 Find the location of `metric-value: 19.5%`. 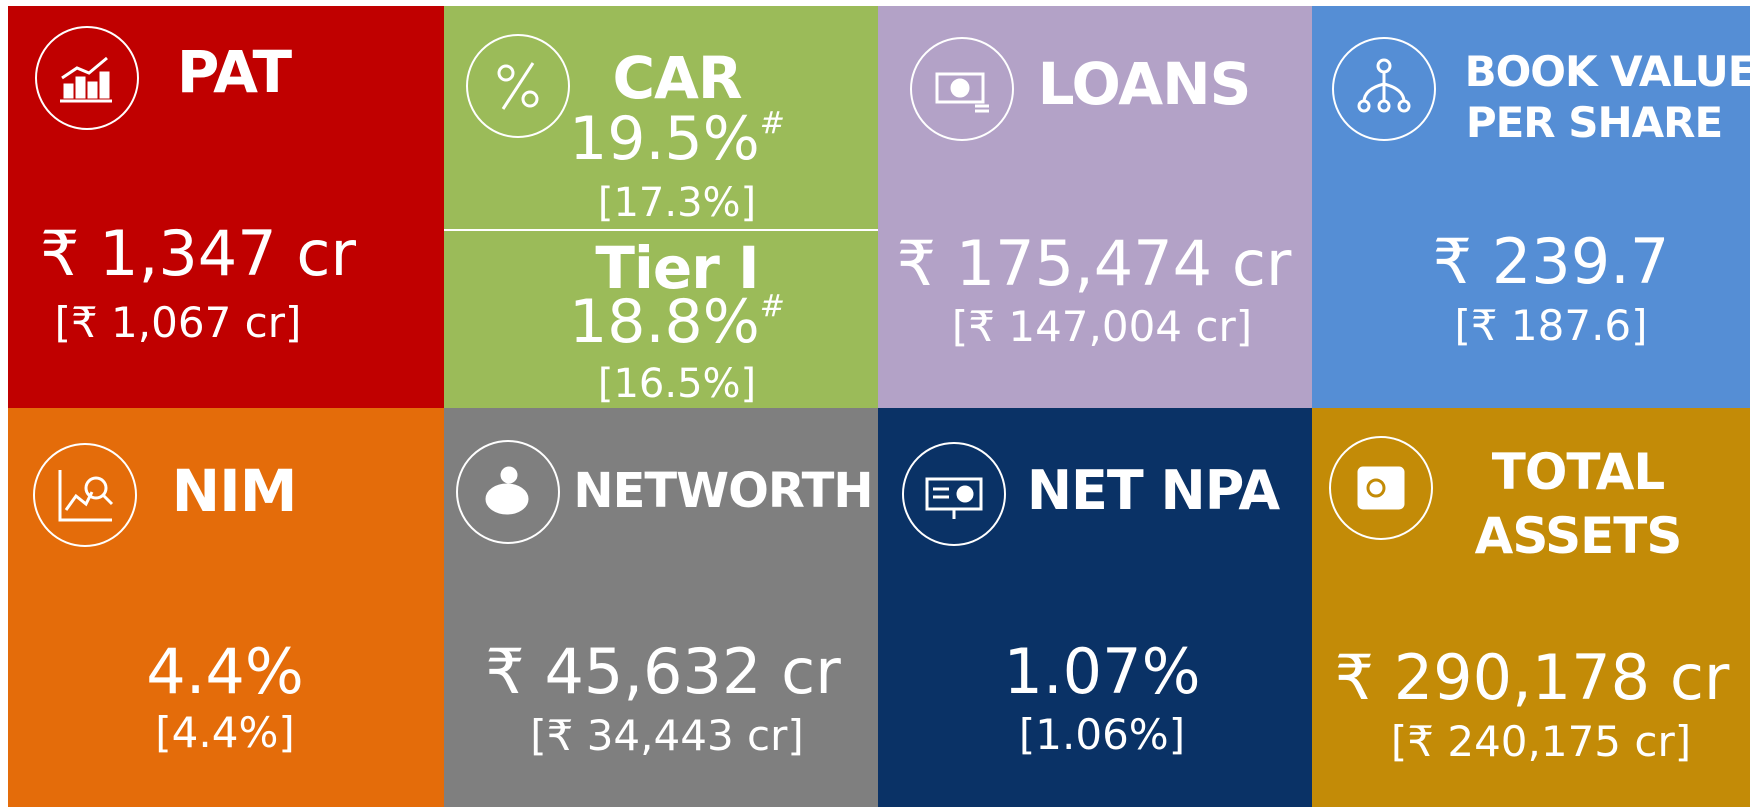

metric-value: 19.5% is located at coordinates (664, 139).